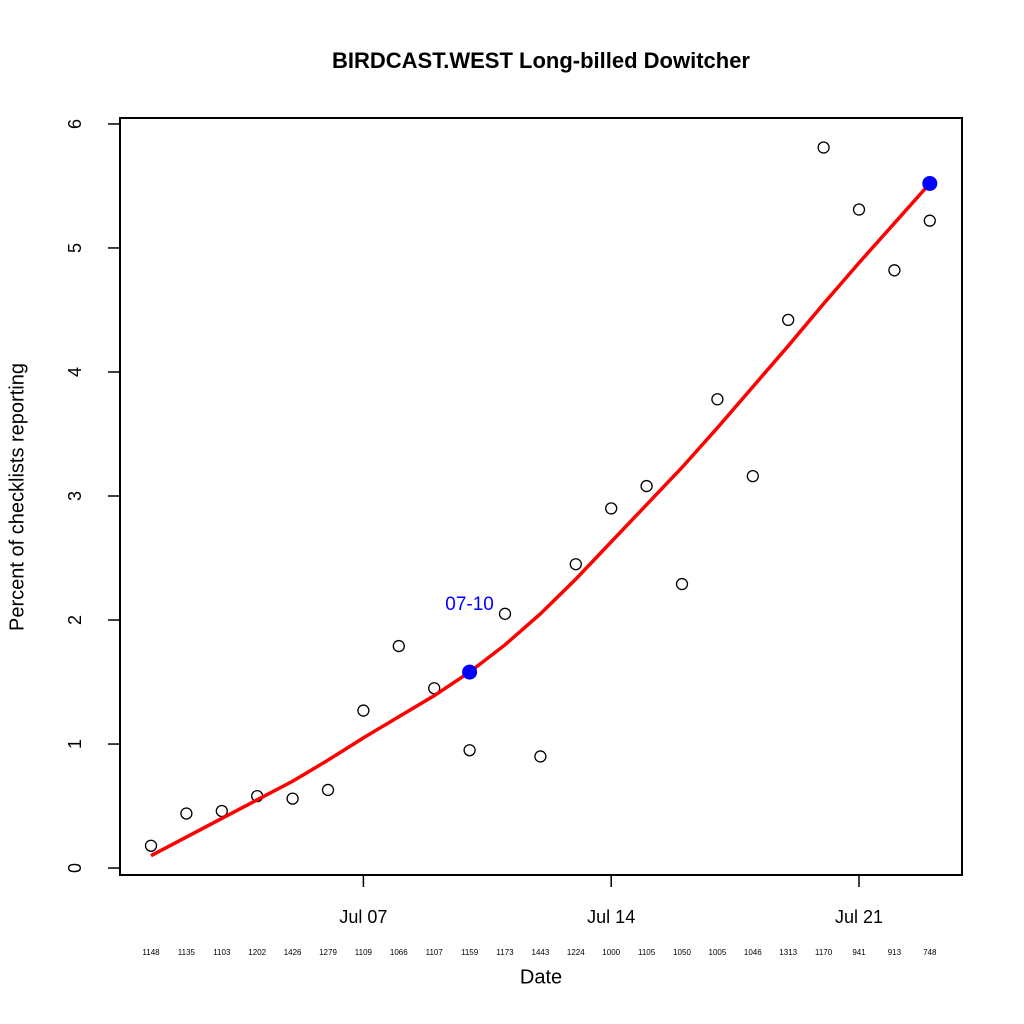 Image resolution: width=1024 pixels, height=1024 pixels. What do you see at coordinates (469, 604) in the screenshot?
I see `annotation: 07-10` at bounding box center [469, 604].